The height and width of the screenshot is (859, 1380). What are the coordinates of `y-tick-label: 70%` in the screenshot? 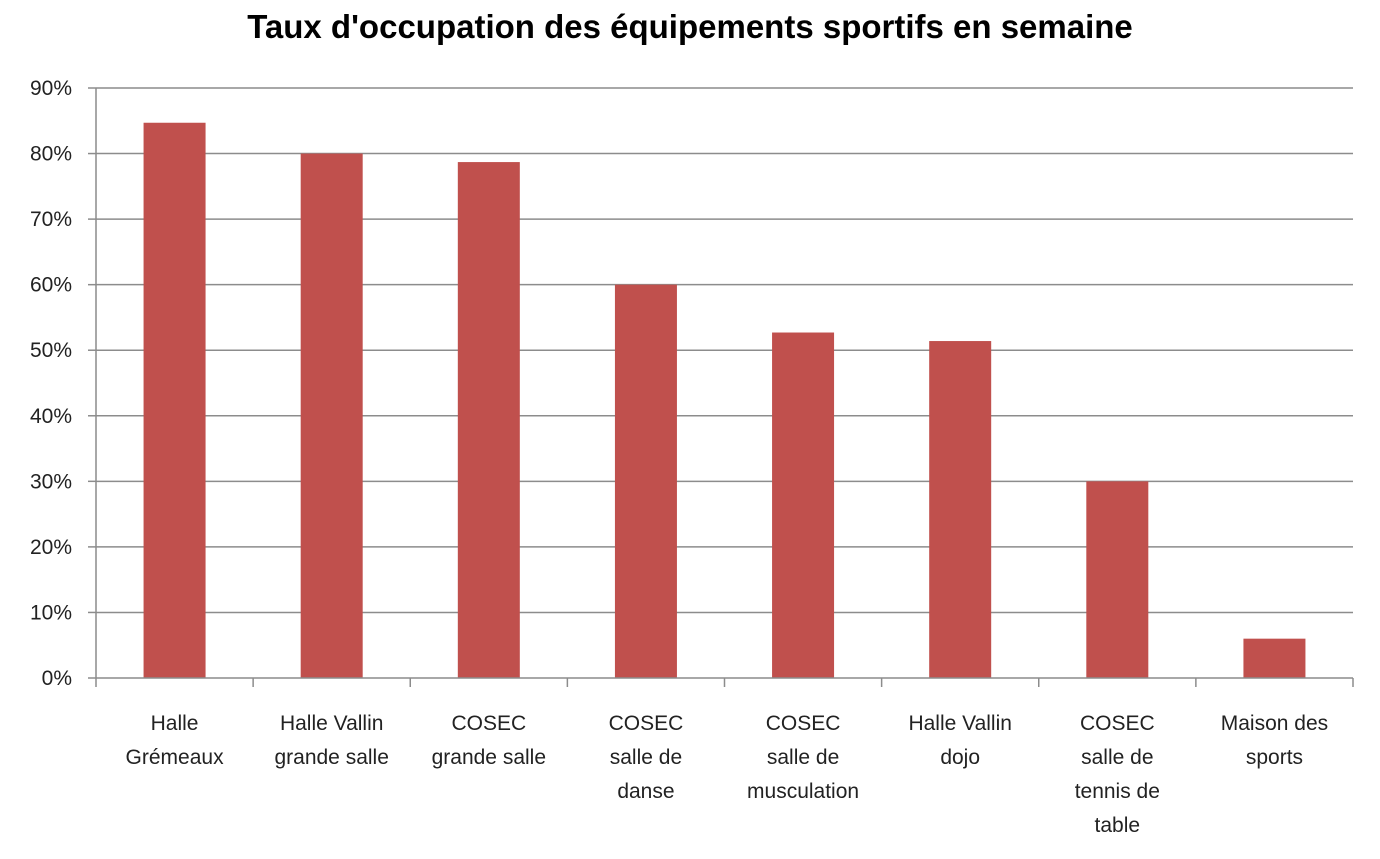 It's located at (51, 219).